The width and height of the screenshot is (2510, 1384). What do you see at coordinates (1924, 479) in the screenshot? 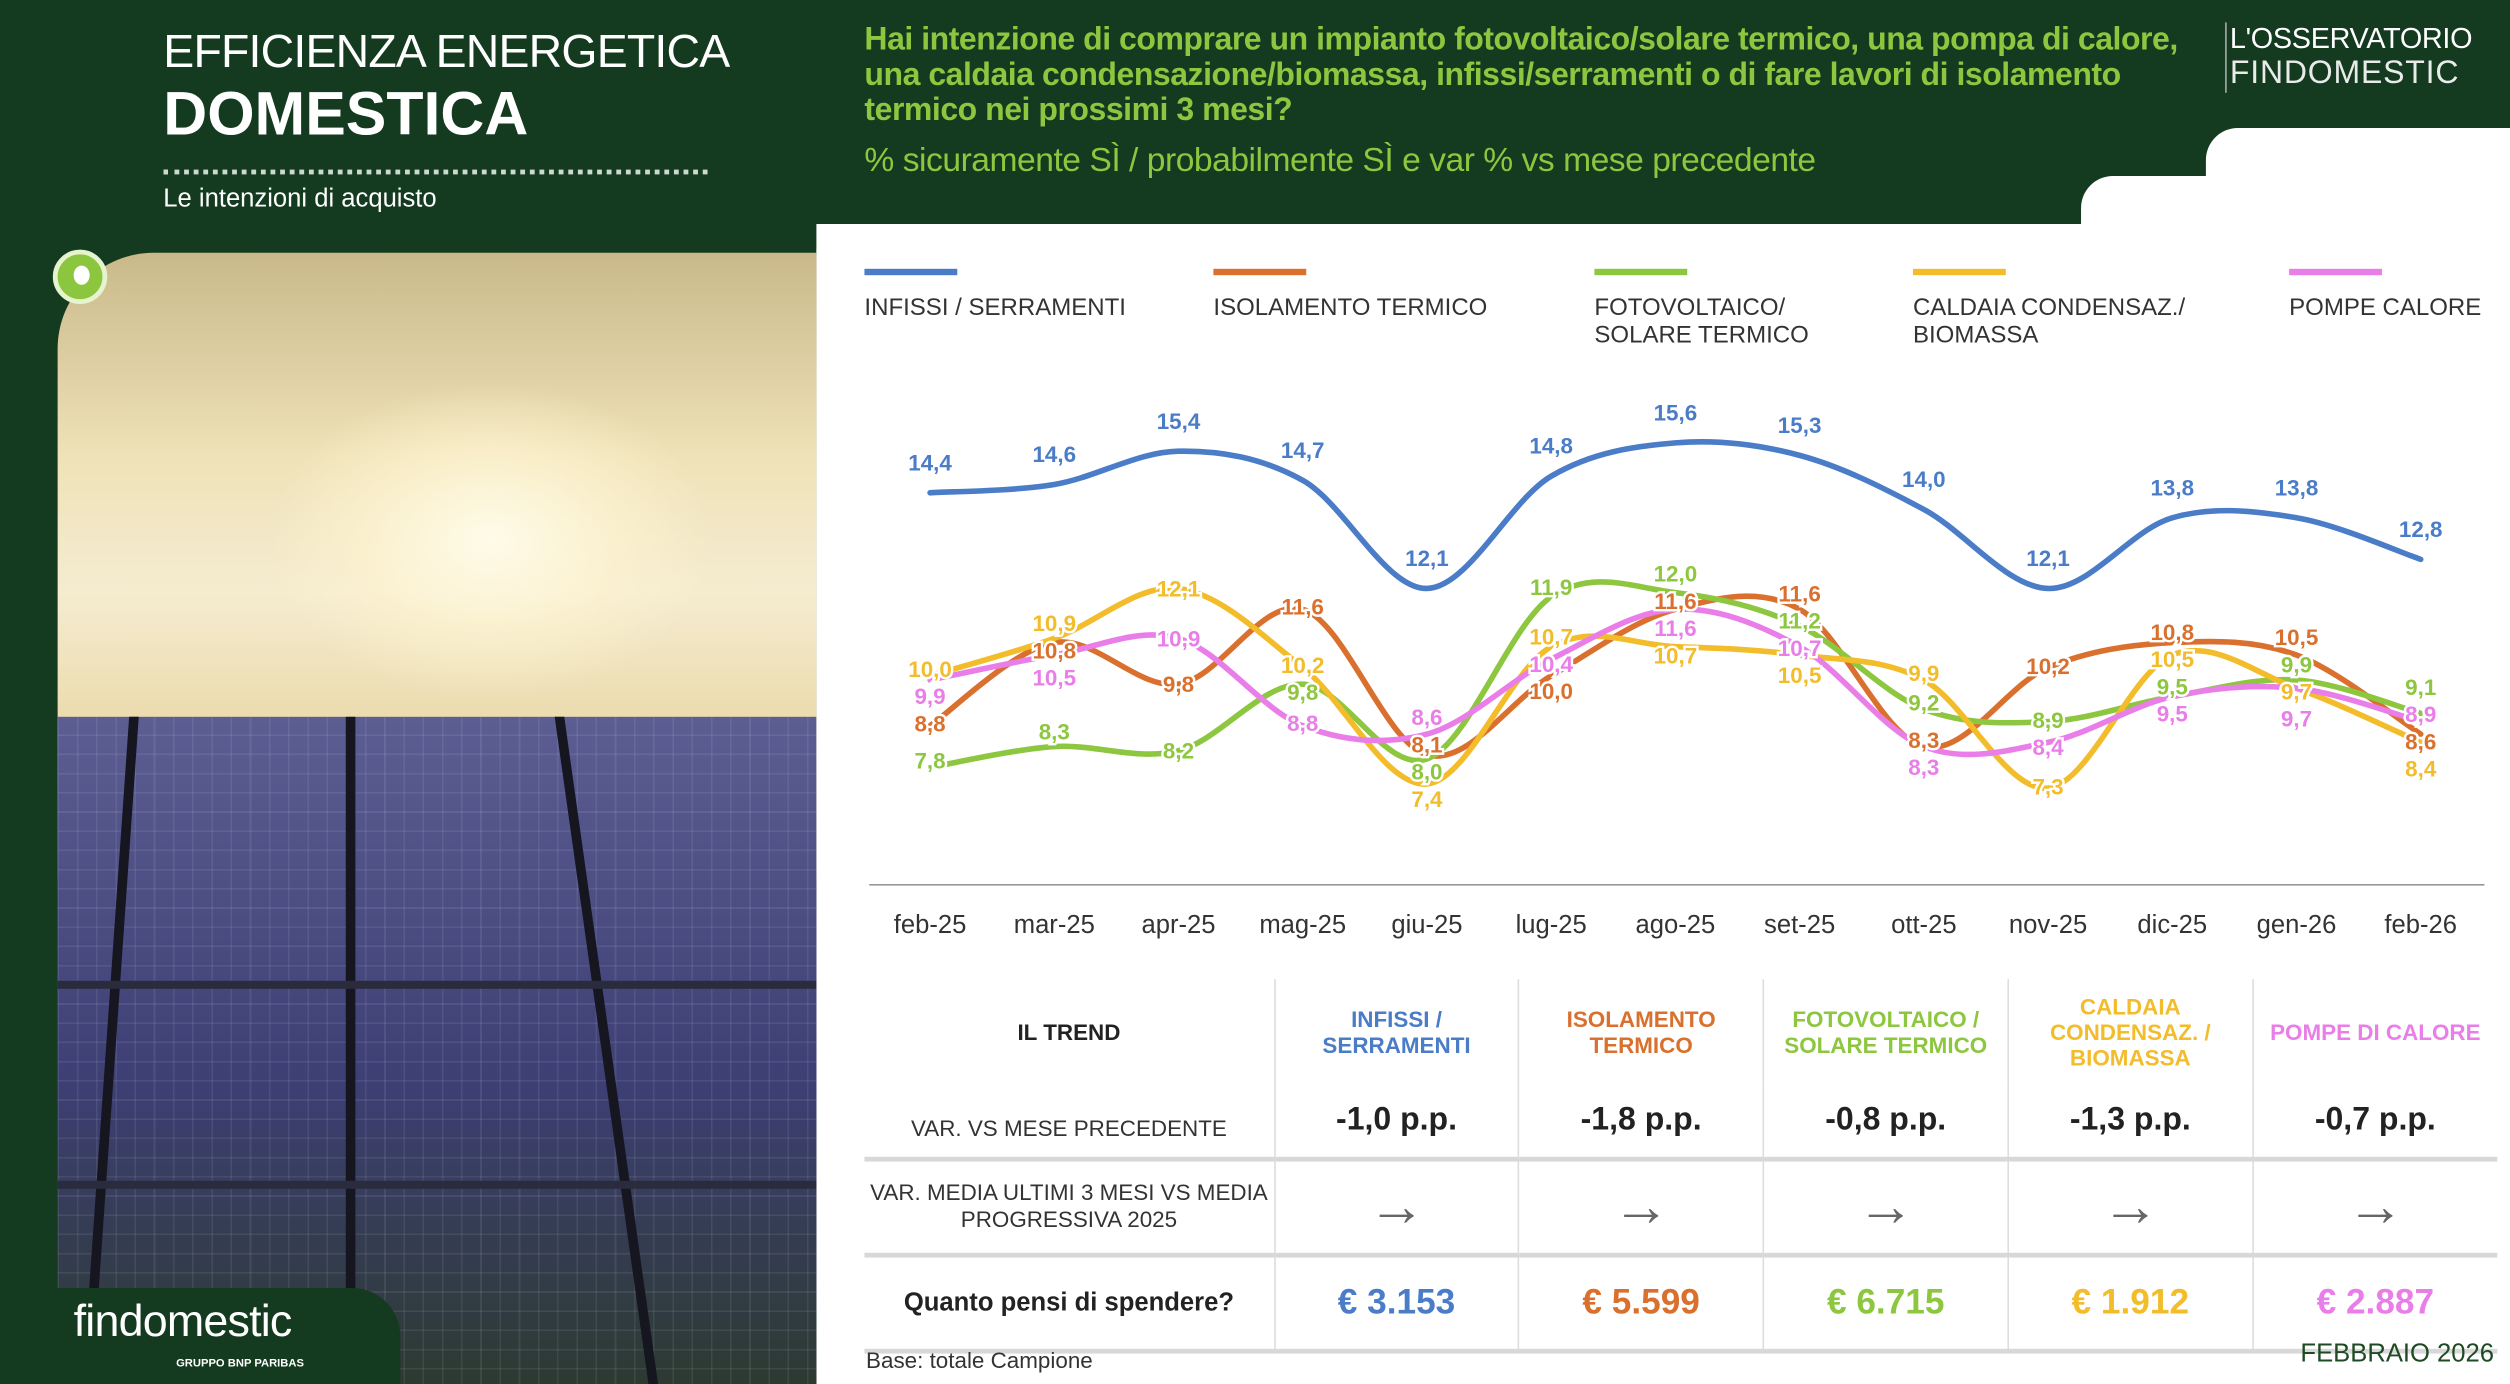
I see `data-label: 14,0` at bounding box center [1924, 479].